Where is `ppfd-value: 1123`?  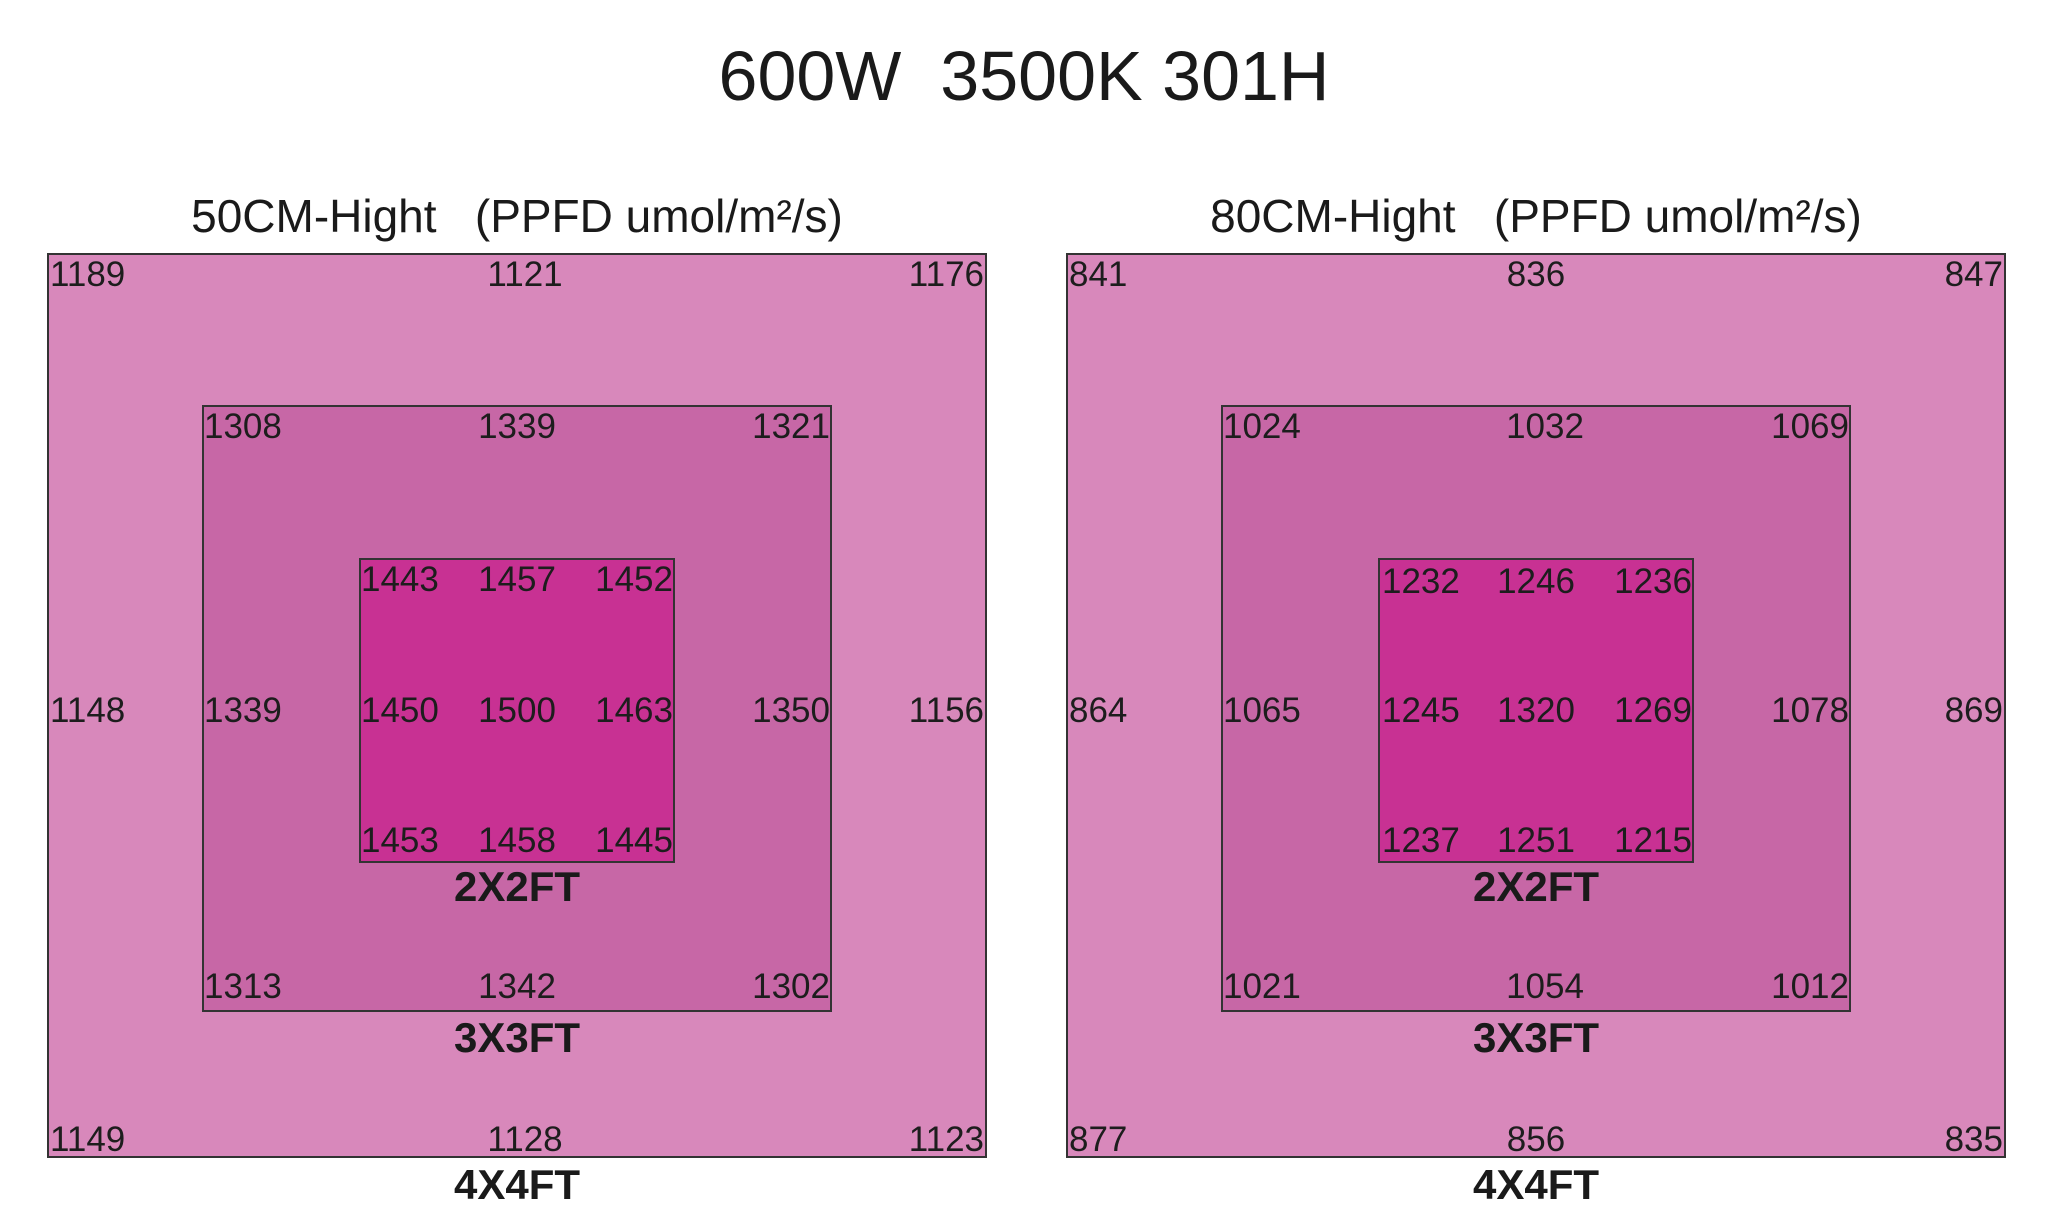 ppfd-value: 1123 is located at coordinates (946, 1139).